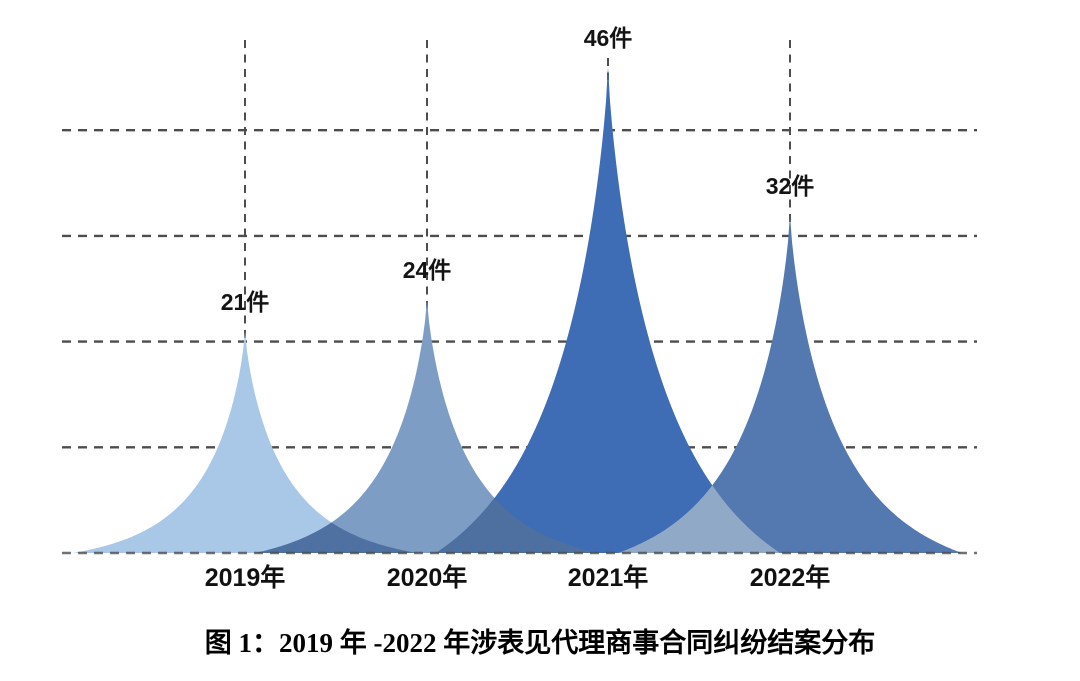 The width and height of the screenshot is (1080, 681). Describe the element at coordinates (608, 578) in the screenshot. I see `x-axis-label-2021: 2021年` at that location.